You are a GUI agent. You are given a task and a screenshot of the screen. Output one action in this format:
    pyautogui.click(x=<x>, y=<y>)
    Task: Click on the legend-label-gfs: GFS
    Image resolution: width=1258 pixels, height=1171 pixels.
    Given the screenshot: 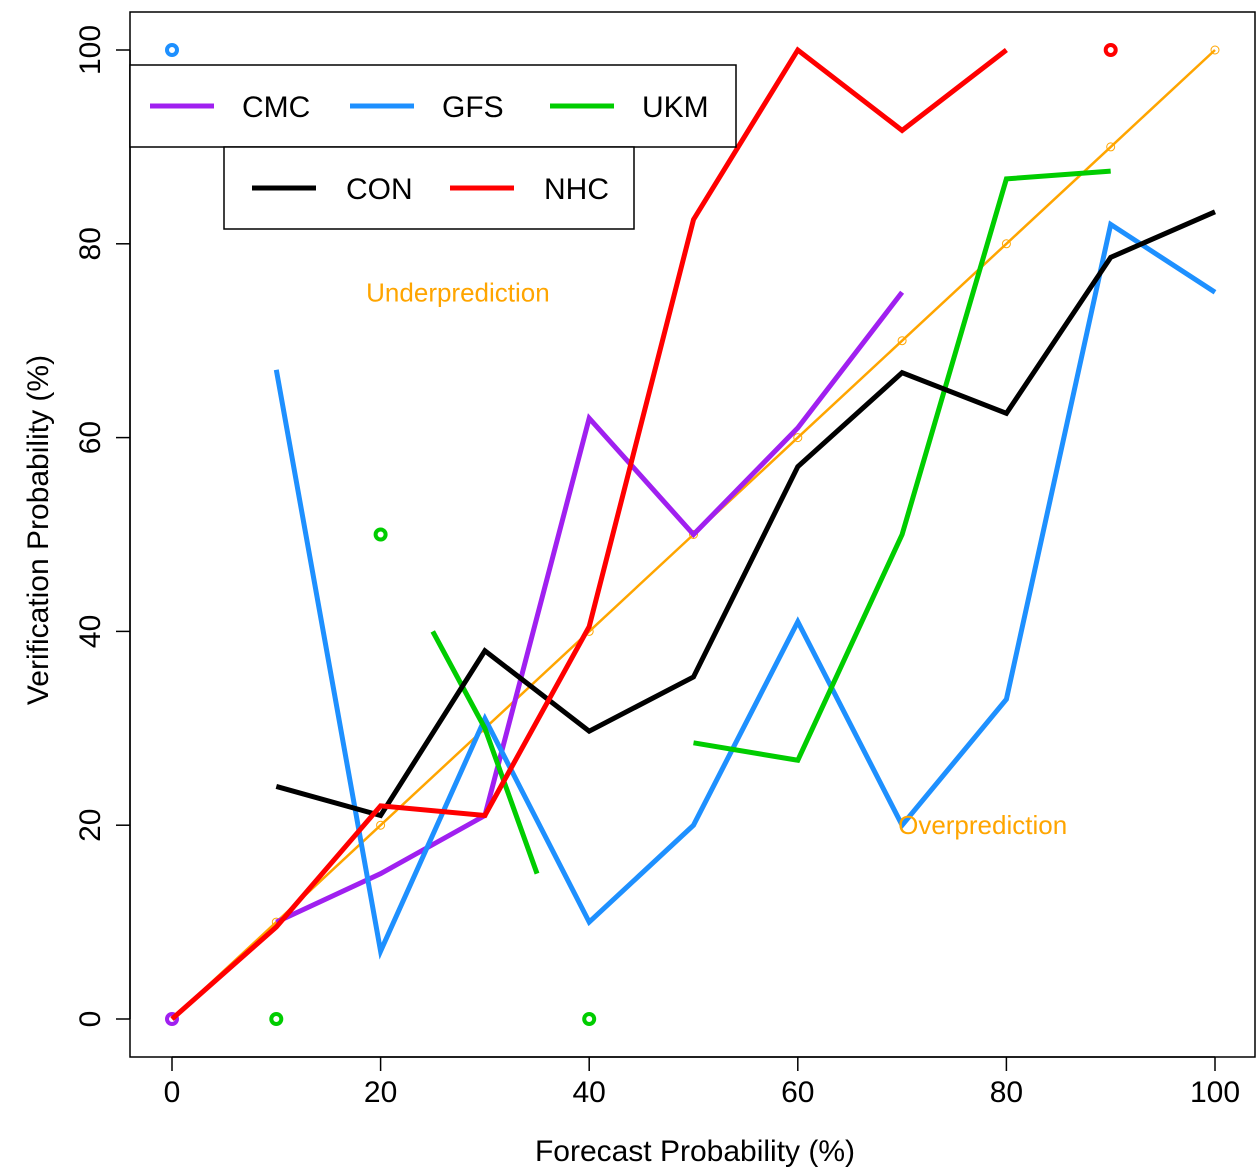 What is the action you would take?
    pyautogui.click(x=473, y=107)
    